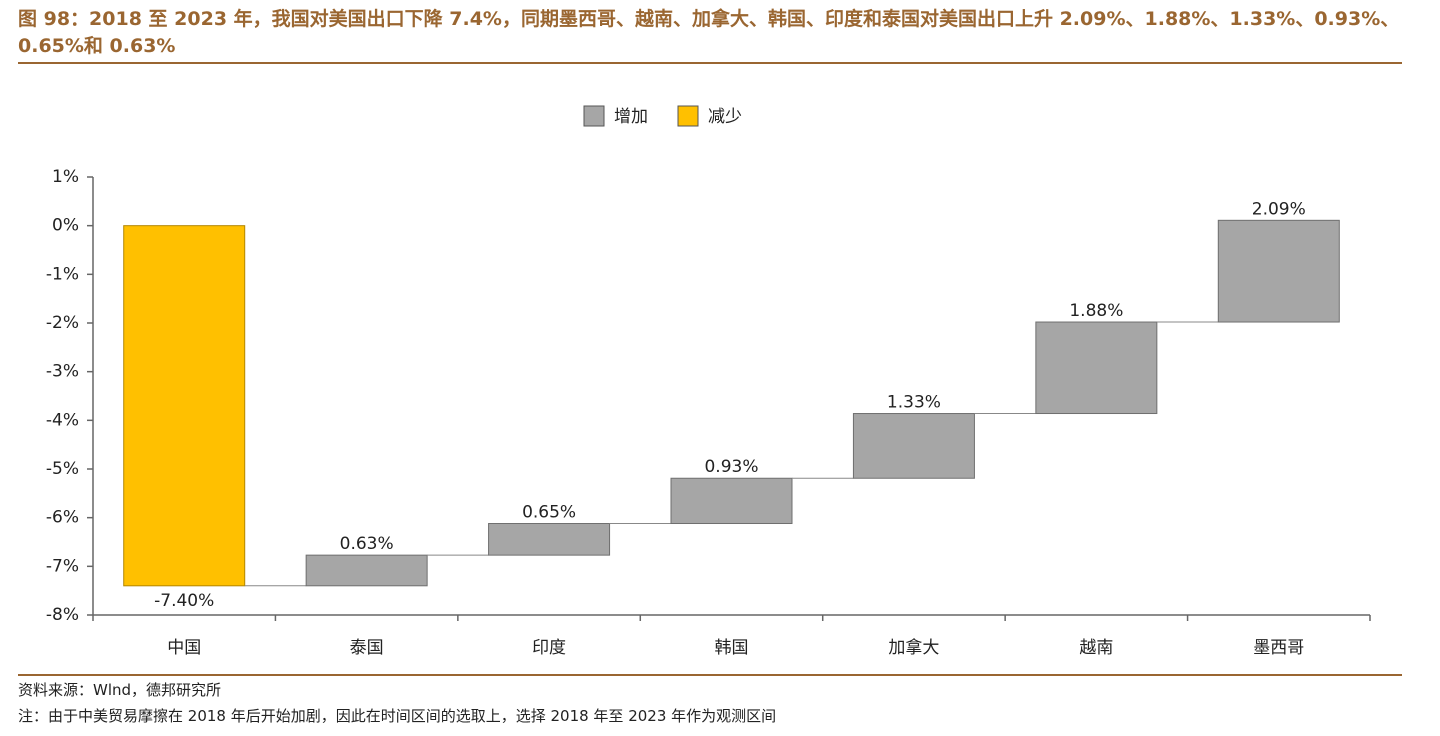 Image resolution: width=1440 pixels, height=736 pixels. Describe the element at coordinates (62, 566) in the screenshot. I see `y-tick-label: -7%` at that location.